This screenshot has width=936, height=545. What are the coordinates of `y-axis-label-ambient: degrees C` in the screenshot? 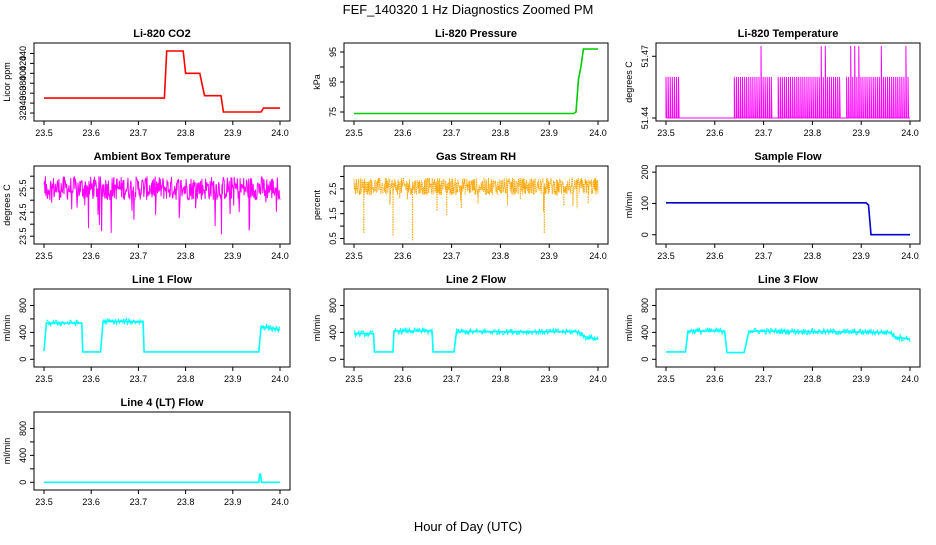 It's located at (7, 205).